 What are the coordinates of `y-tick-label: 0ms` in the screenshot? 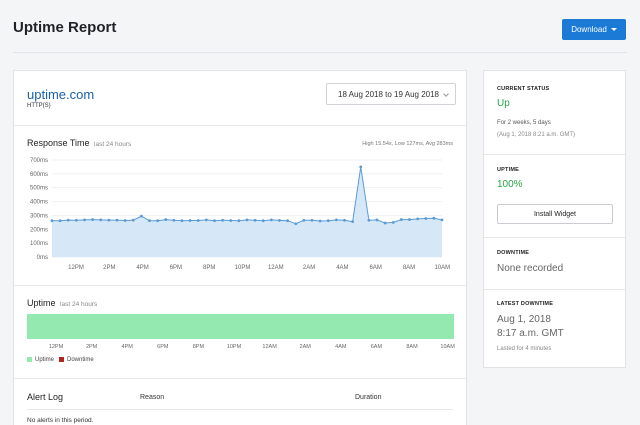 It's located at (42, 258).